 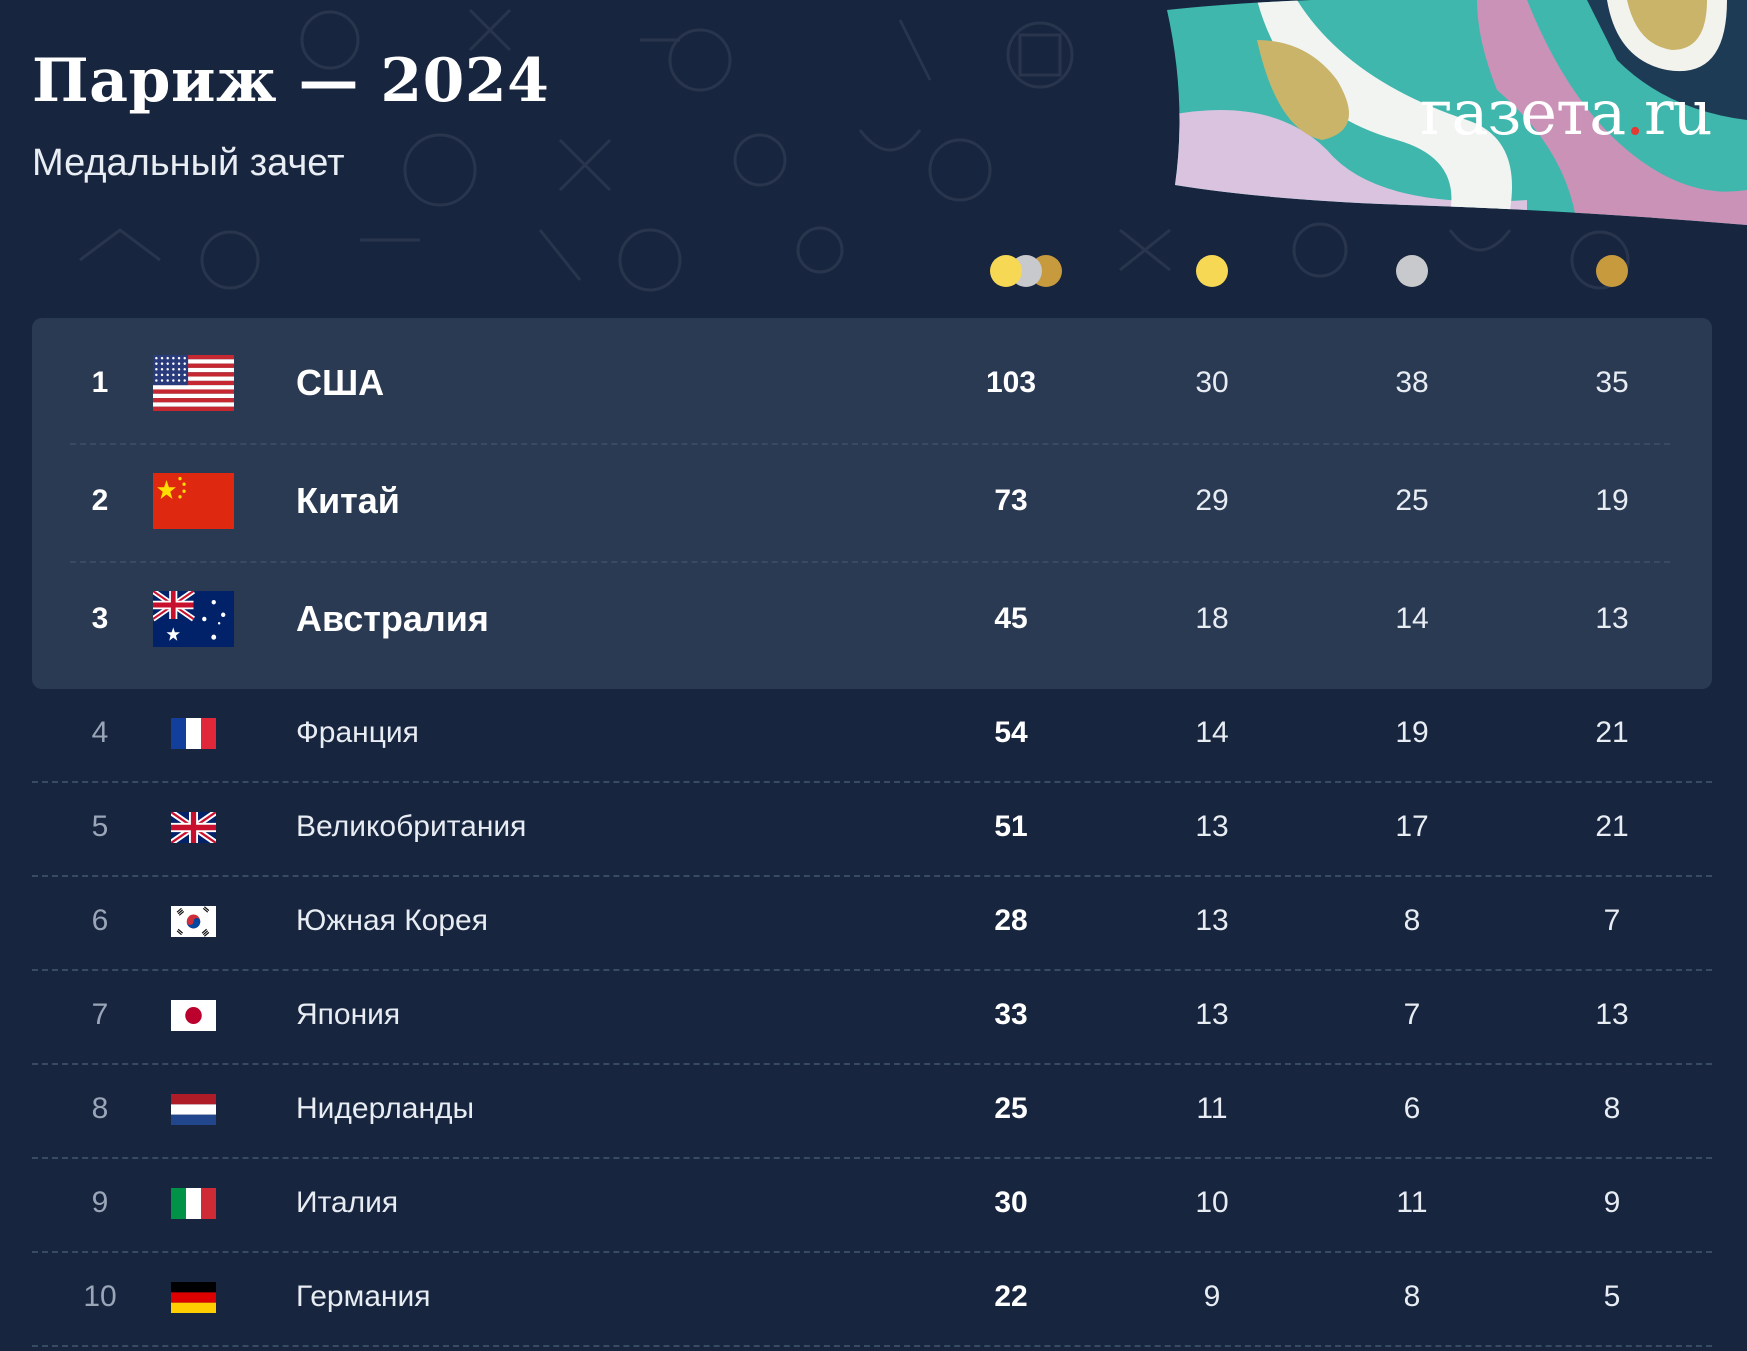 What do you see at coordinates (1212, 732) in the screenshot?
I see `gold-medals-cell: 14` at bounding box center [1212, 732].